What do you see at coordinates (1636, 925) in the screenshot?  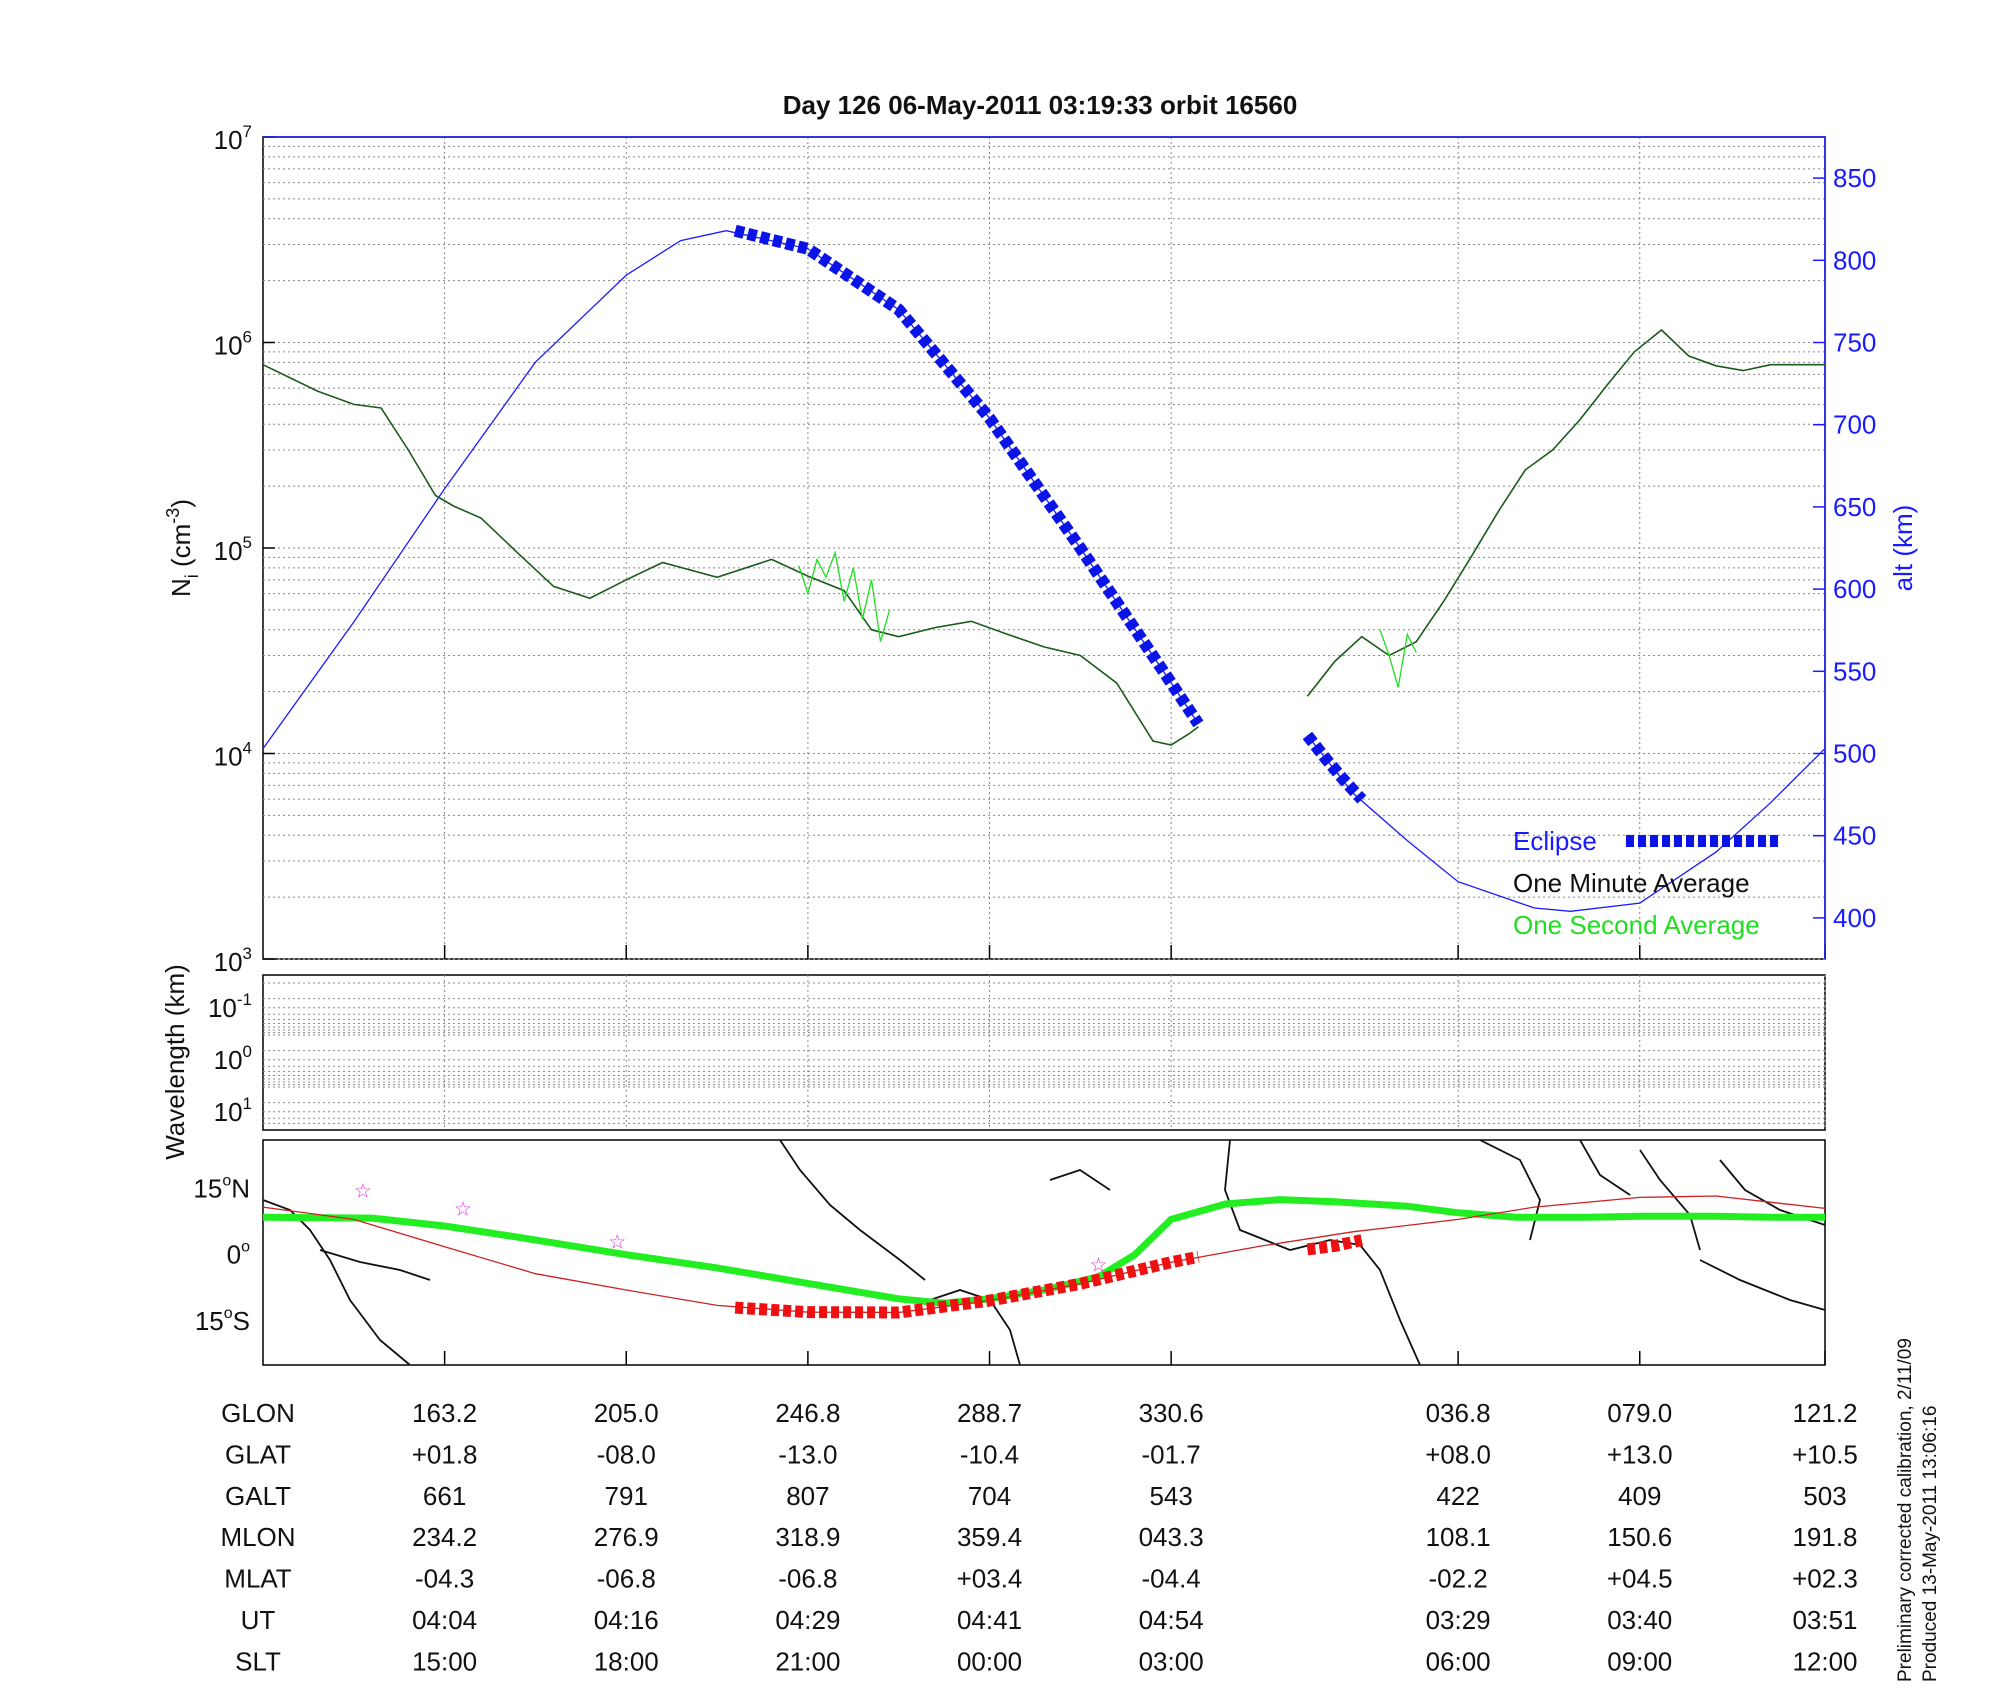 I see `legend-one-second-label: One Second Average` at bounding box center [1636, 925].